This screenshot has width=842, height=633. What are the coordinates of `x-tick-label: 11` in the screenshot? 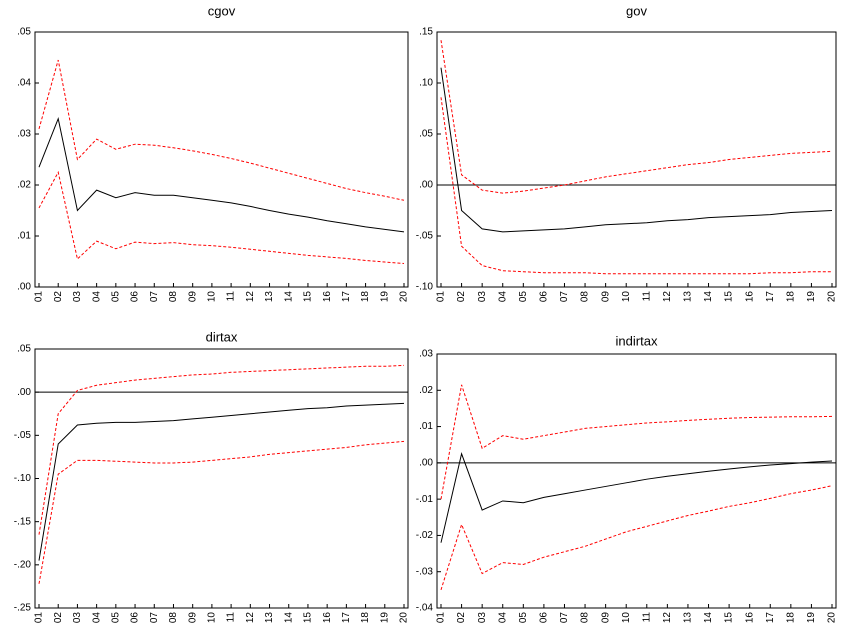 It's located at (231, 617).